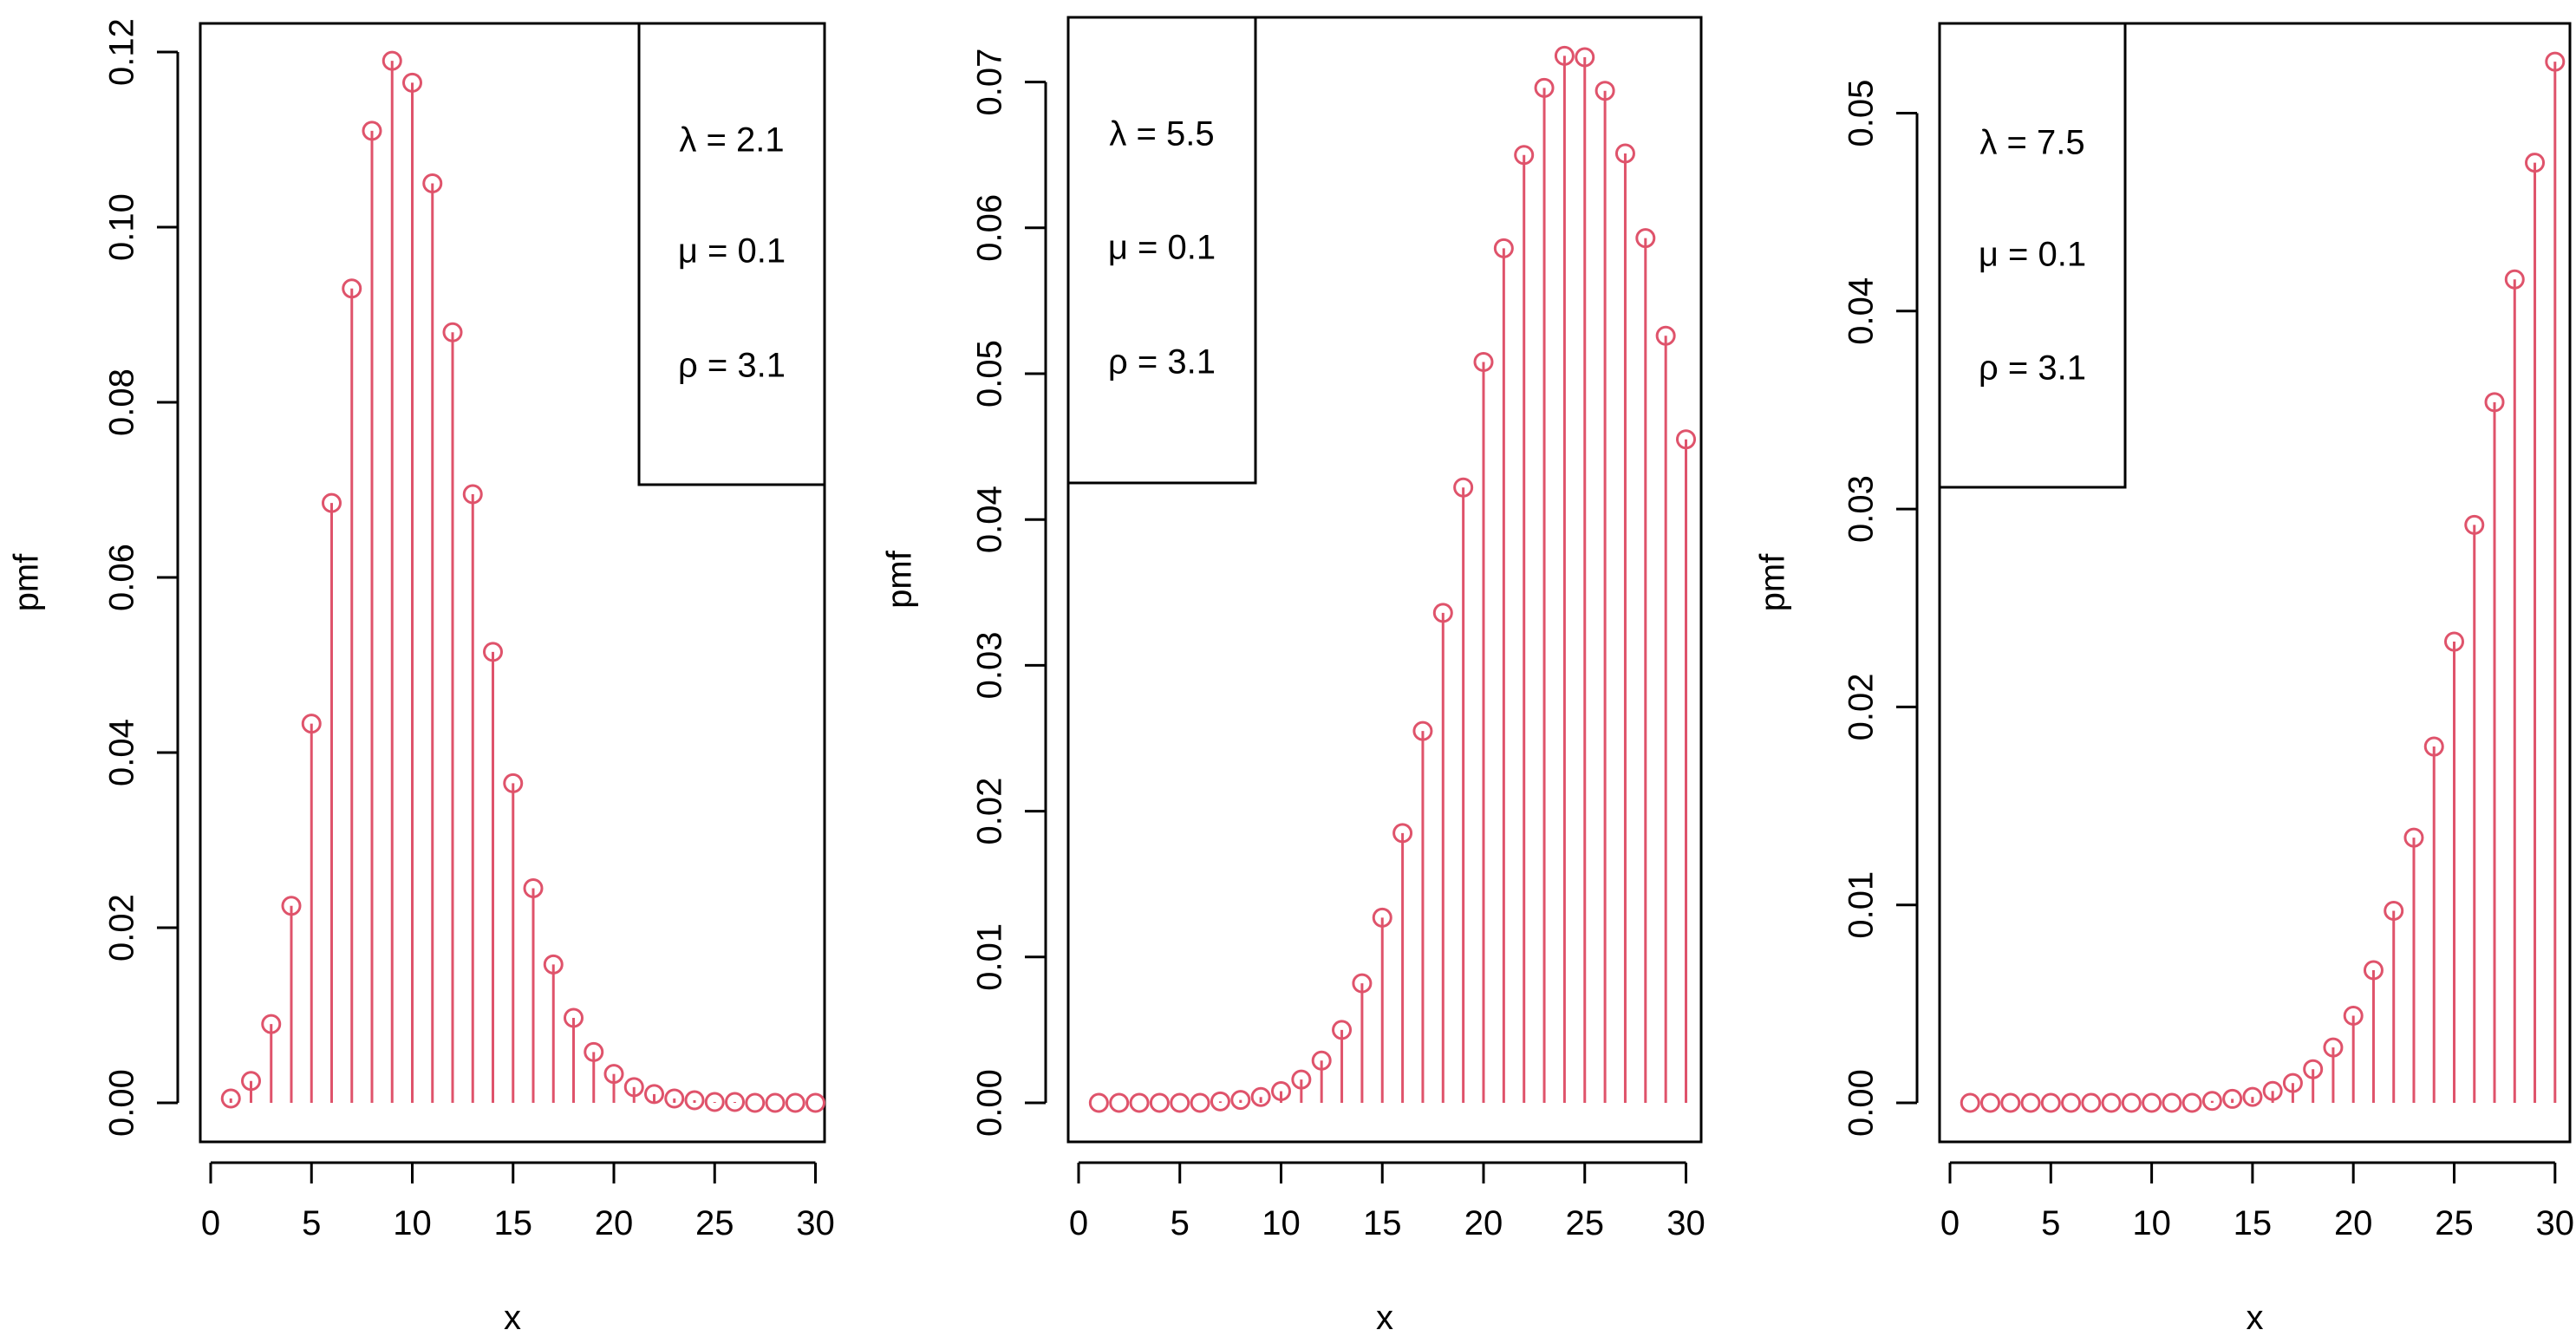  What do you see at coordinates (1862, 905) in the screenshot?
I see `y-tick-label: 0.01` at bounding box center [1862, 905].